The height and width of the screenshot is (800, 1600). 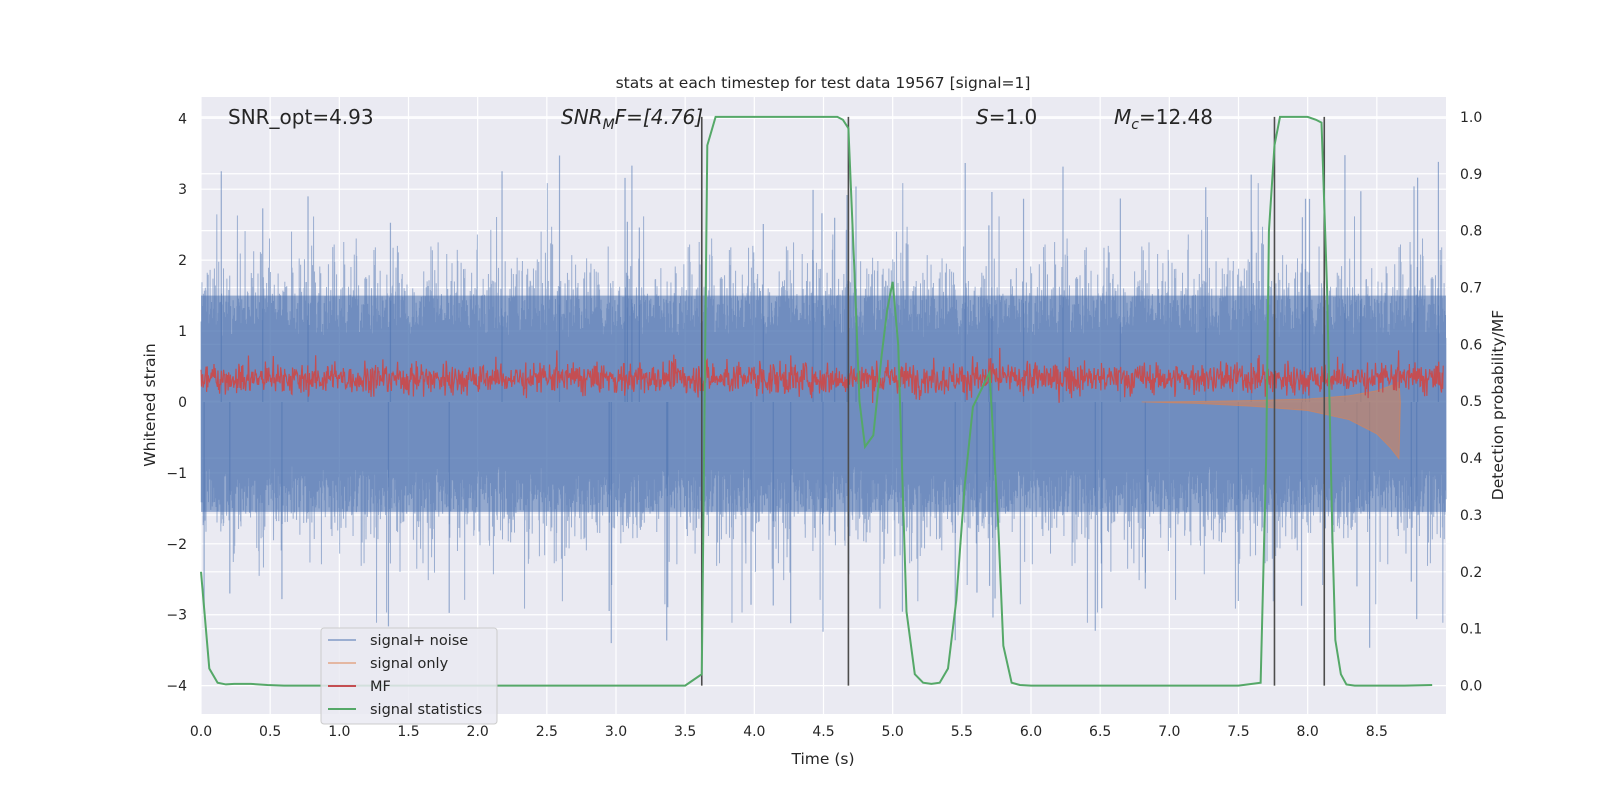 What do you see at coordinates (1471, 232) in the screenshot?
I see `y-right-tick-label: 0.8` at bounding box center [1471, 232].